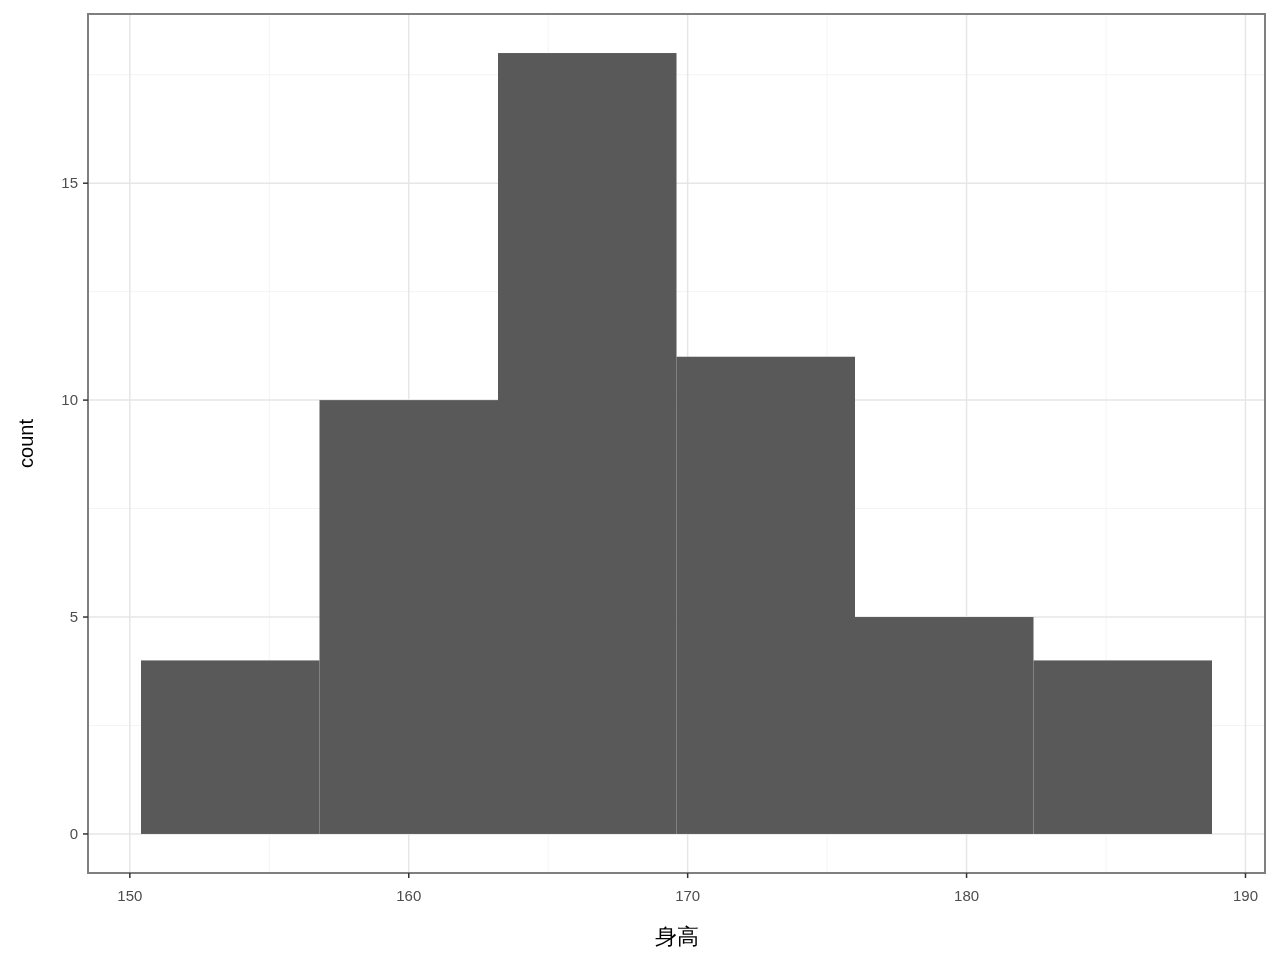  What do you see at coordinates (73, 833) in the screenshot?
I see `y-tick-label: 0` at bounding box center [73, 833].